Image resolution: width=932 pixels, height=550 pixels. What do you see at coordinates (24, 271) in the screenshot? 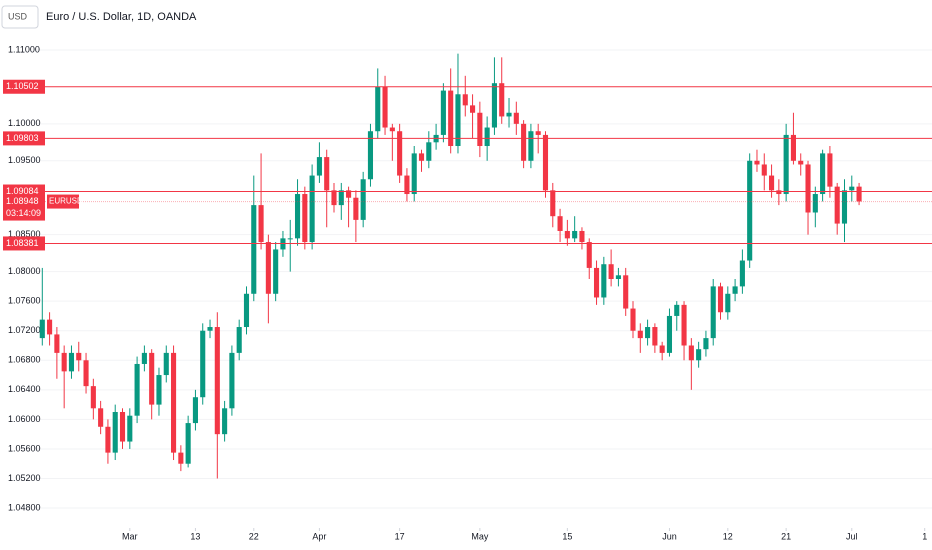
I see `y-tick-label: 1.08000` at bounding box center [24, 271].